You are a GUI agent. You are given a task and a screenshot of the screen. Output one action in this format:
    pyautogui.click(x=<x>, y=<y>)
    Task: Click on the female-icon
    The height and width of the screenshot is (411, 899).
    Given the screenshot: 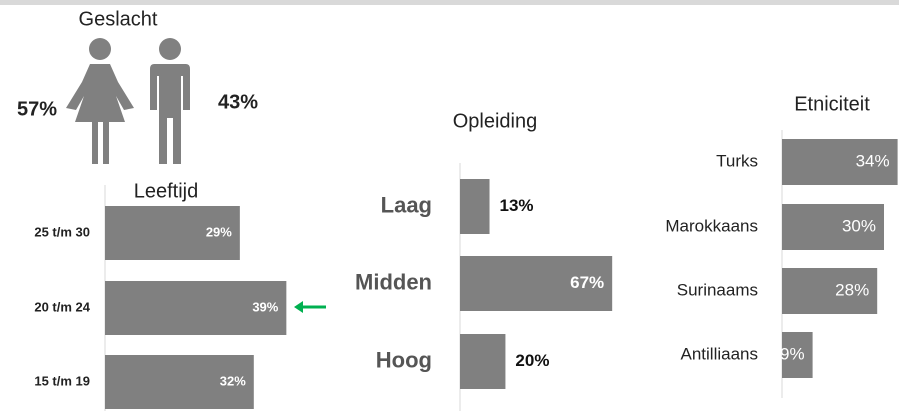 What is the action you would take?
    pyautogui.click(x=100, y=101)
    